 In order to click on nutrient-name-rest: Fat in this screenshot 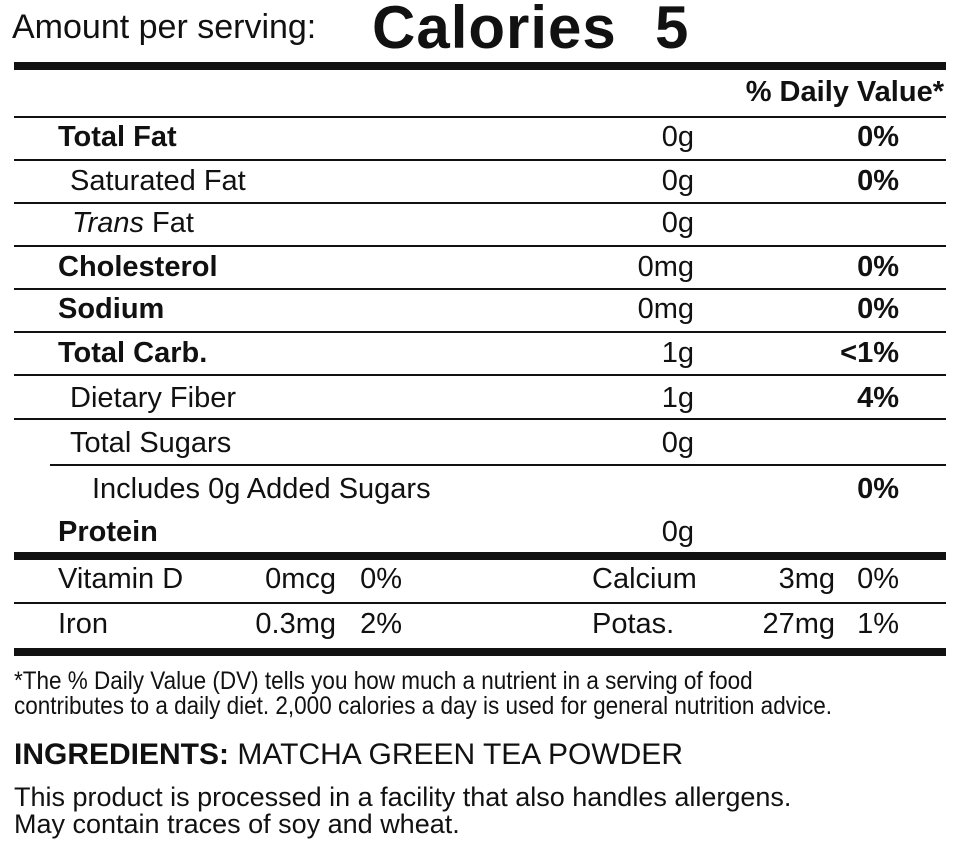, I will do `click(173, 223)`.